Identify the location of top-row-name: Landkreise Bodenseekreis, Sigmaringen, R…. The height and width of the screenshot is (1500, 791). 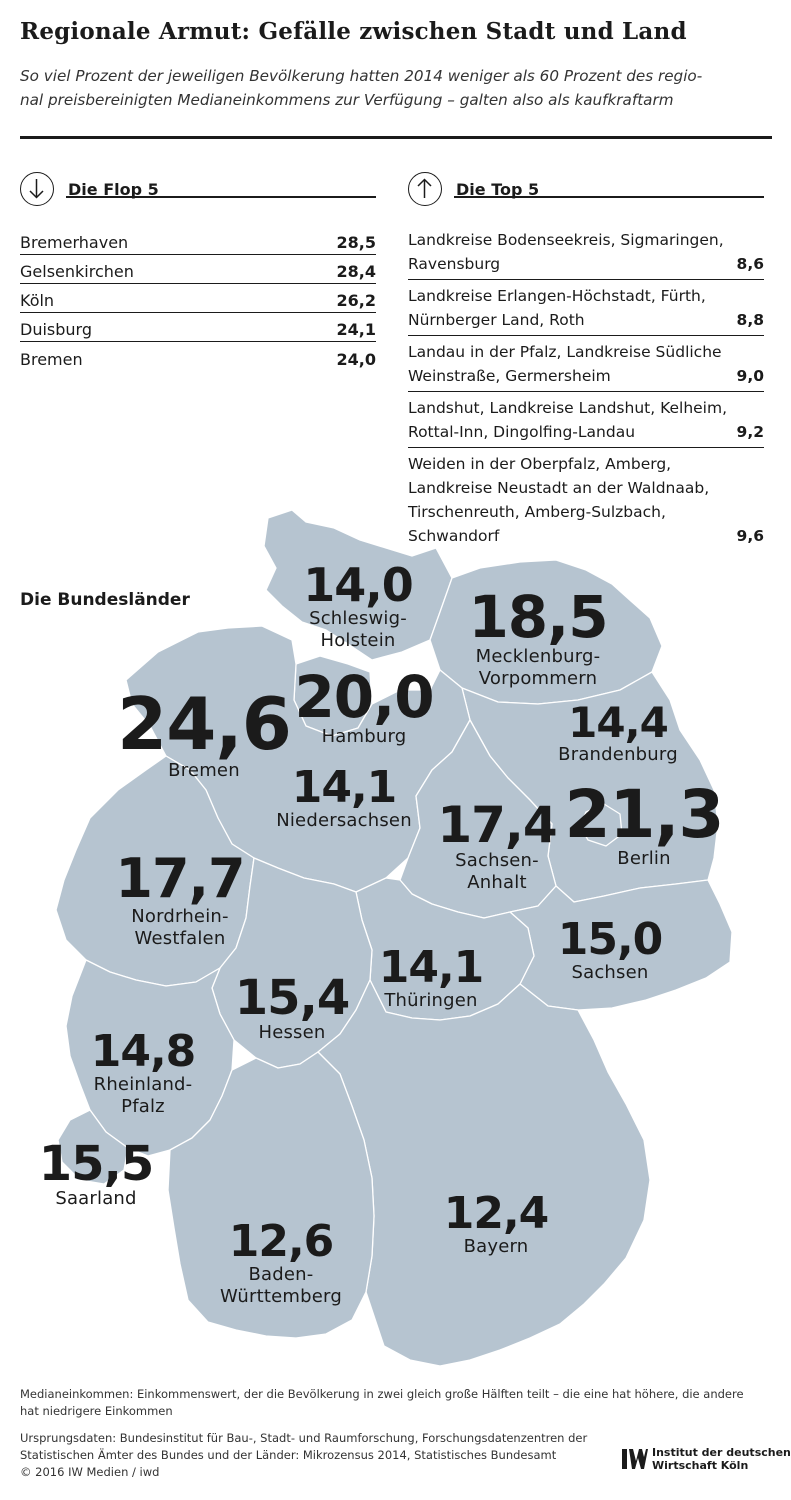
(566, 252).